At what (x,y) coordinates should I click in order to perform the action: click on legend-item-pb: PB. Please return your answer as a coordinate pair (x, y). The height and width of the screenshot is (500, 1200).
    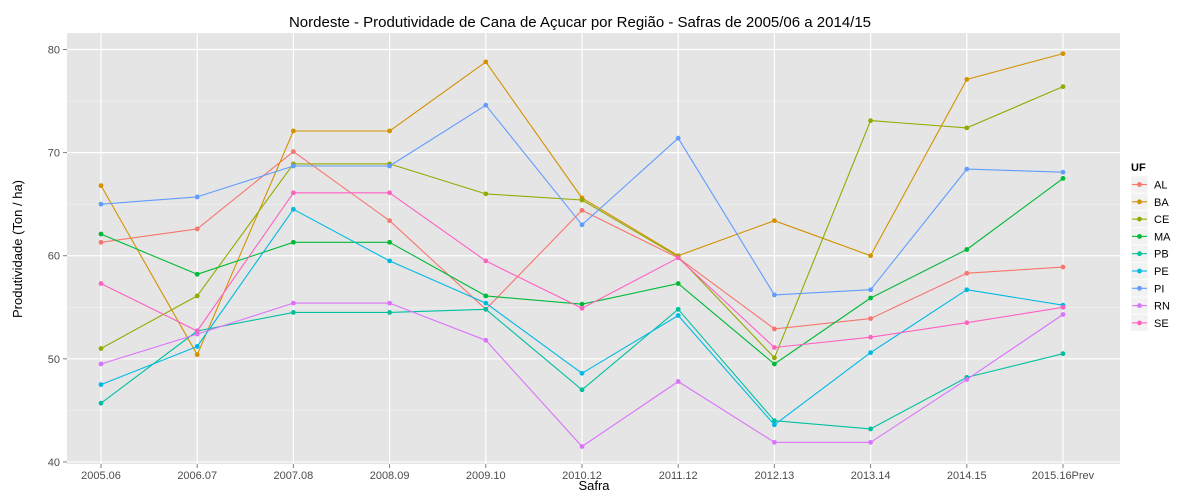
    Looking at the image, I should click on (1149, 253).